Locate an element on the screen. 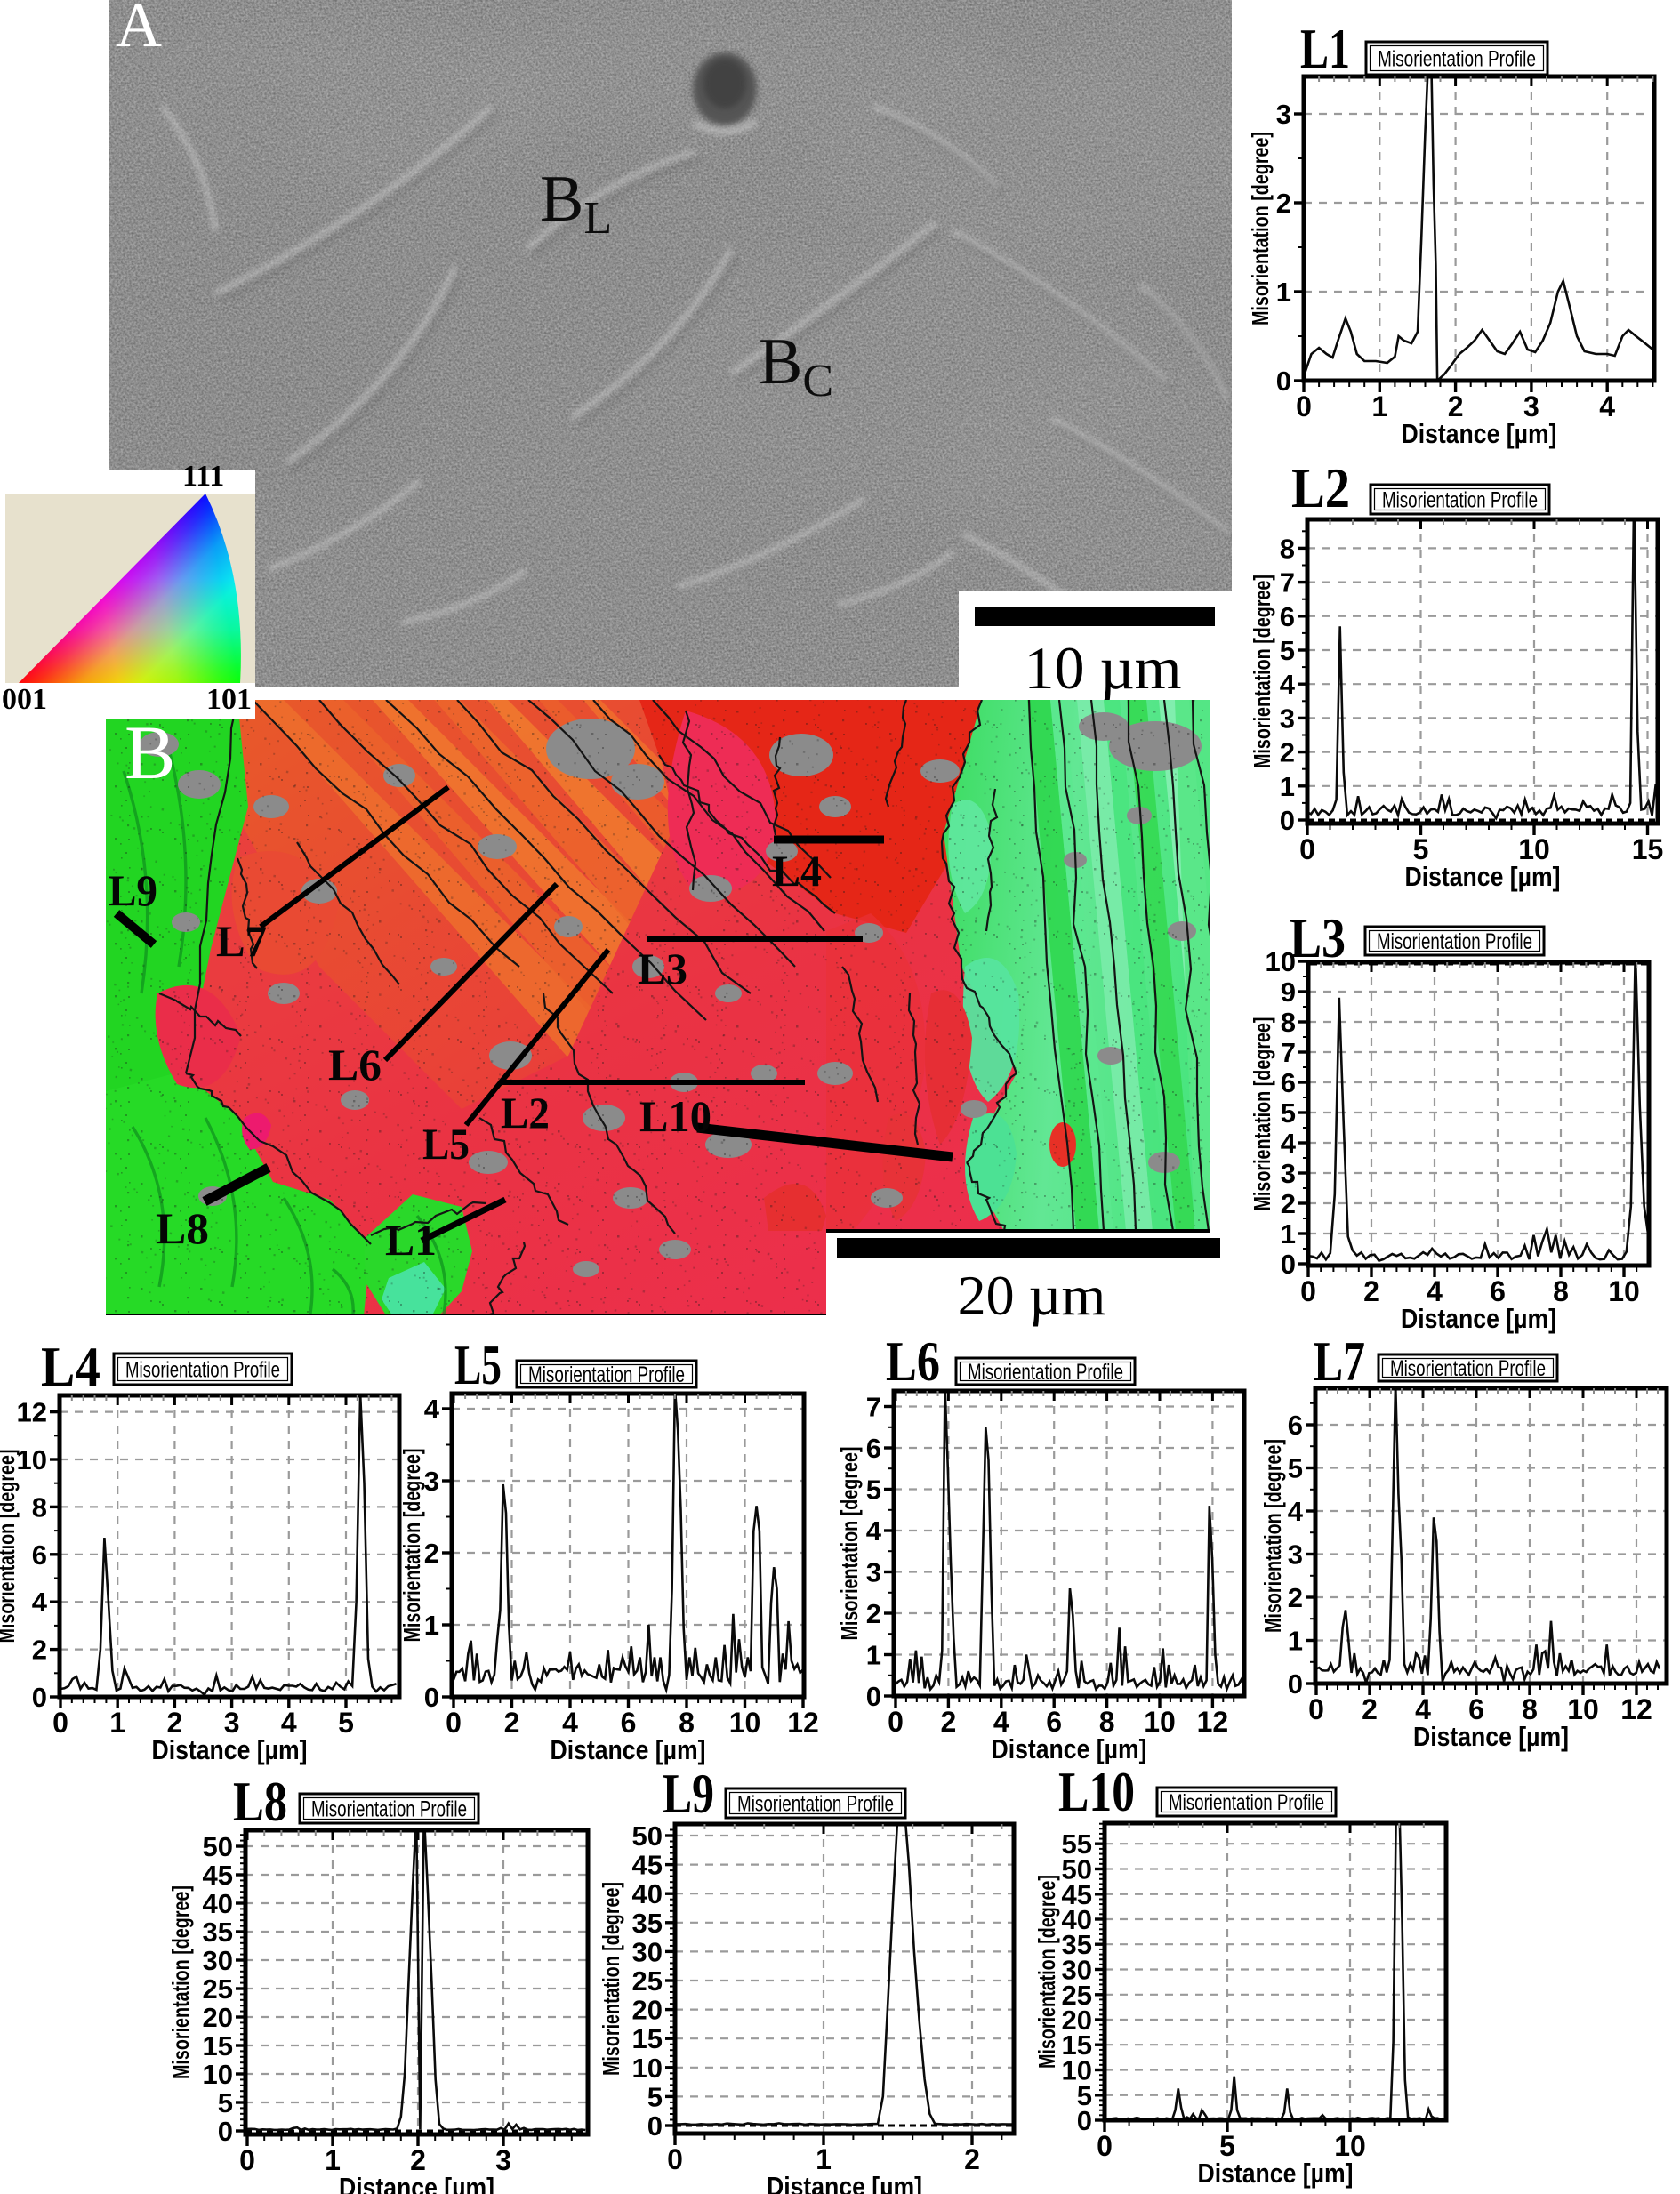 This screenshot has width=1680, height=2194. svg-text: 7 is located at coordinates (873, 1408).